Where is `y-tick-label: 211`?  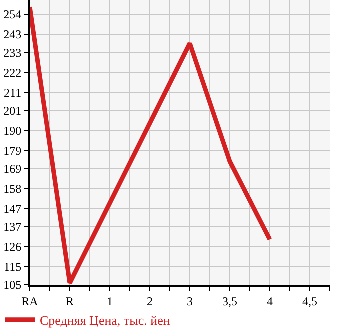
y-tick-label: 211 is located at coordinates (13, 93).